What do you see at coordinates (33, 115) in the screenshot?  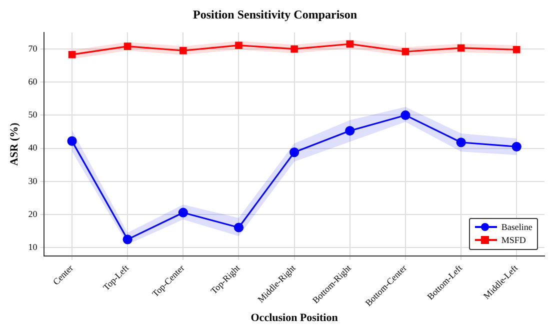 I see `y-tick-label: 50` at bounding box center [33, 115].